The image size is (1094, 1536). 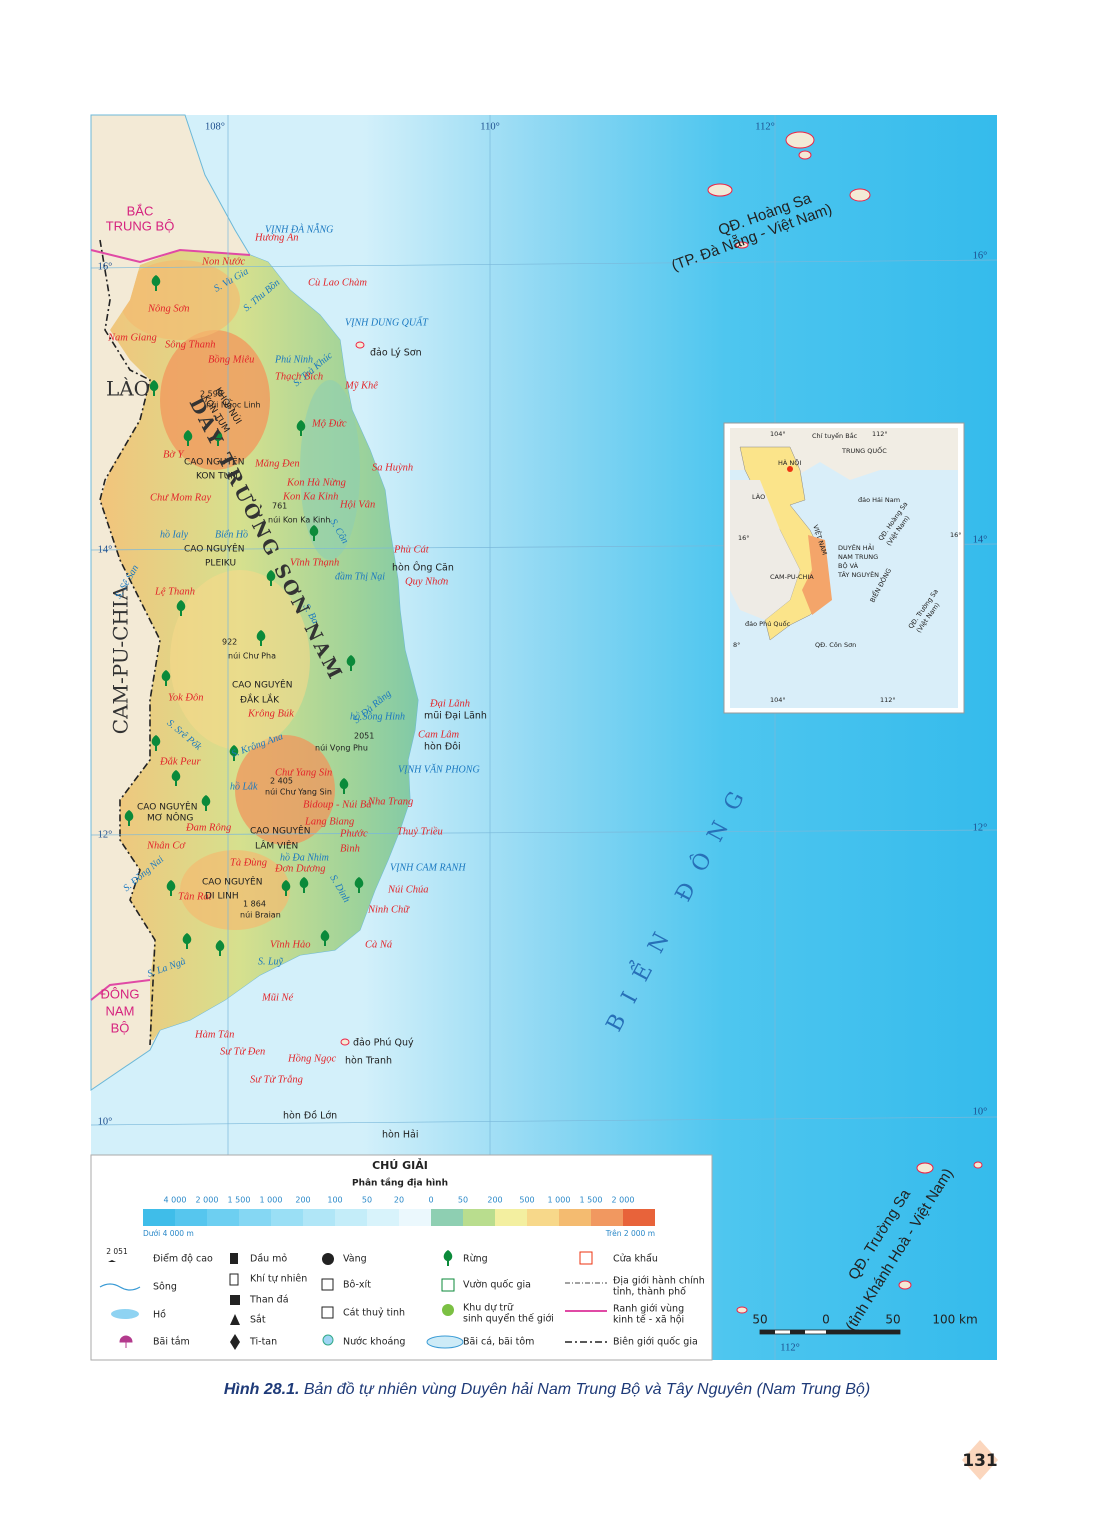 I want to click on page-number-badge, so click(x=980, y=1460).